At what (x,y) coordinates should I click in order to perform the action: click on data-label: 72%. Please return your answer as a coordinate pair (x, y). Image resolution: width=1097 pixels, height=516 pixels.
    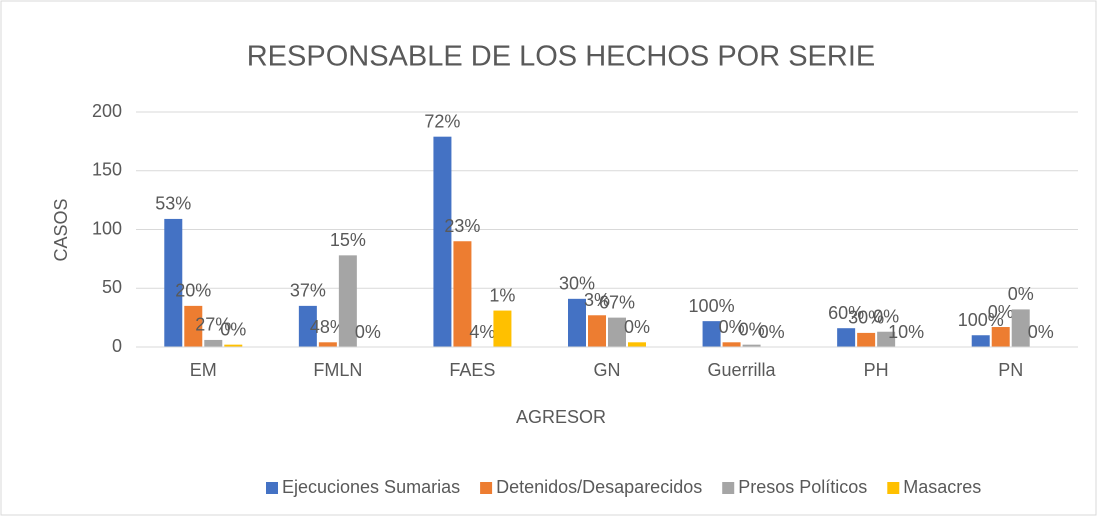
    Looking at the image, I should click on (442, 121).